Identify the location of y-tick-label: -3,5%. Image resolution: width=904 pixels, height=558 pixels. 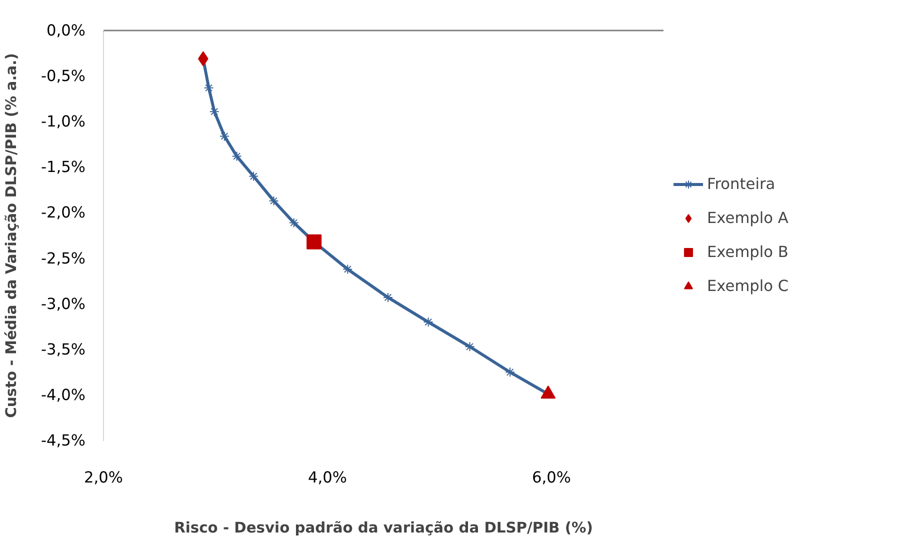
(63, 349).